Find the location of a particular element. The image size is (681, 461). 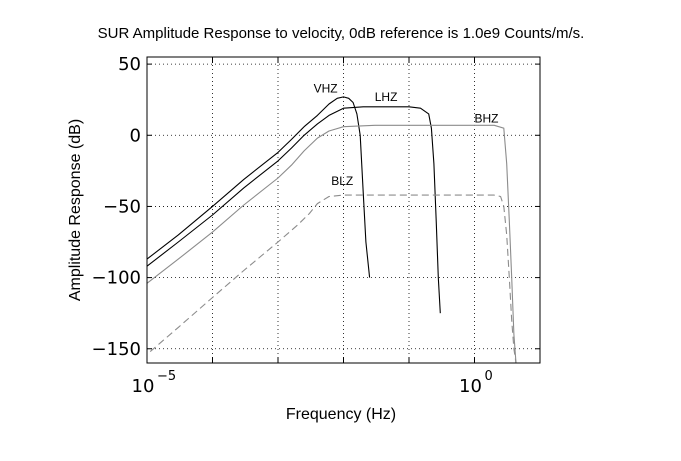

y-tick-label: 50 is located at coordinates (129, 64).